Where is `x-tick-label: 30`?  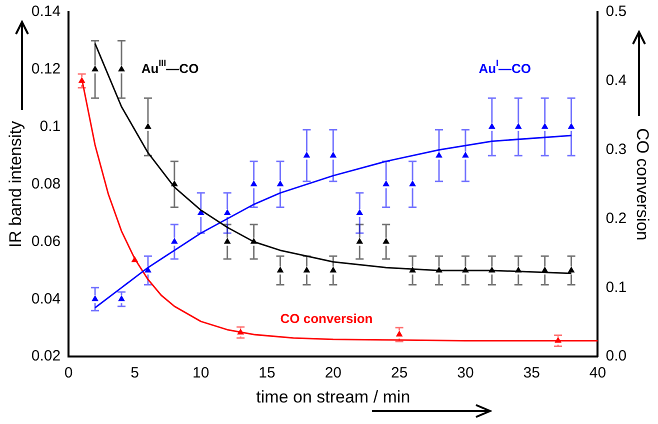
x-tick-label: 30 is located at coordinates (465, 373).